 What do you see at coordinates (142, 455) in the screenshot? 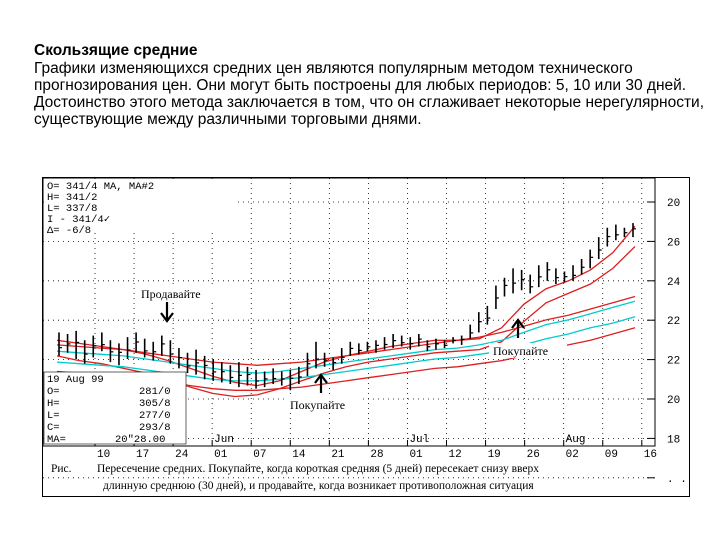
I see `x-tick-label: 17` at bounding box center [142, 455].